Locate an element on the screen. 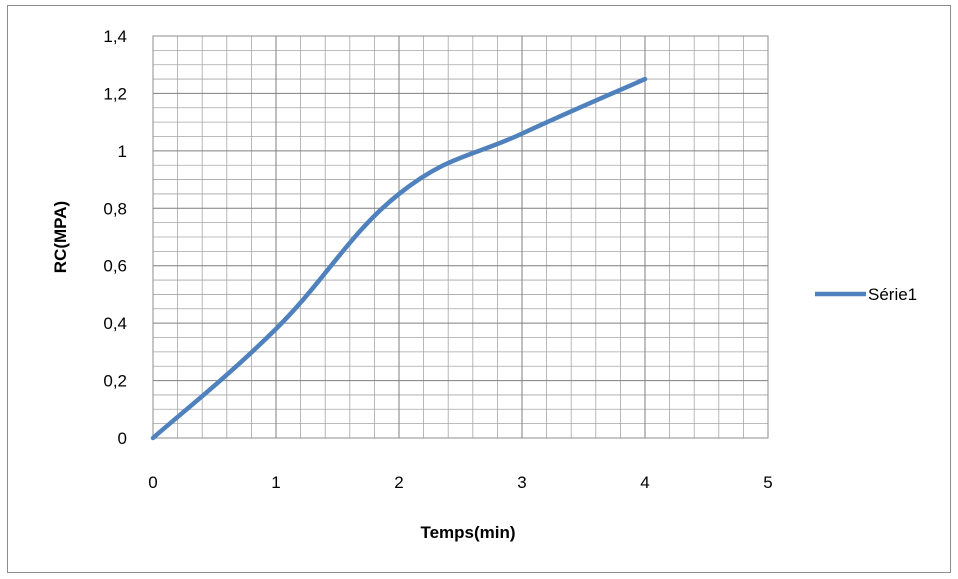 Image resolution: width=958 pixels, height=579 pixels. y-tick-label: 0,2 is located at coordinates (115, 381).